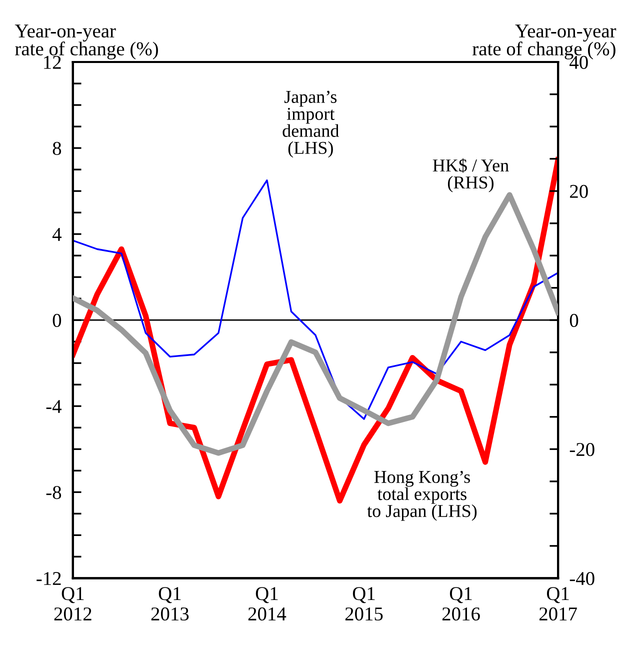 This screenshot has width=618, height=646. Describe the element at coordinates (57, 234) in the screenshot. I see `y-tick-label: 4` at that location.